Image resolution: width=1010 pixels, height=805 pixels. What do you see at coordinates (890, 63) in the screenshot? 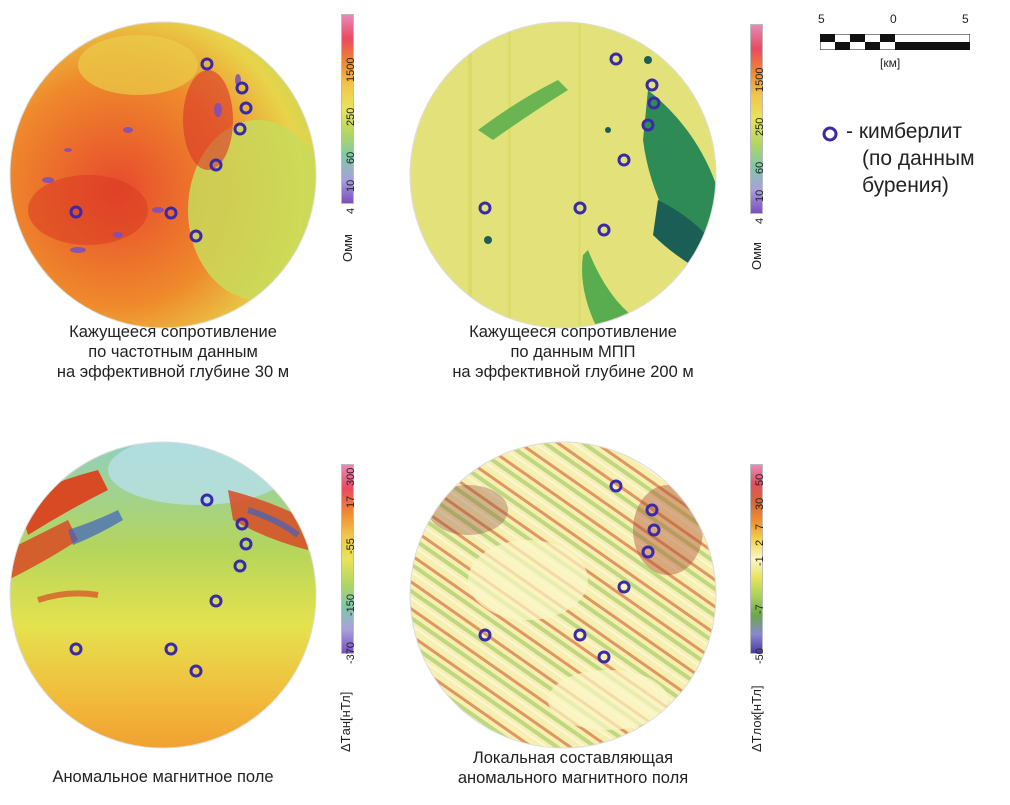
I see `scale-unit: [км]` at bounding box center [890, 63].